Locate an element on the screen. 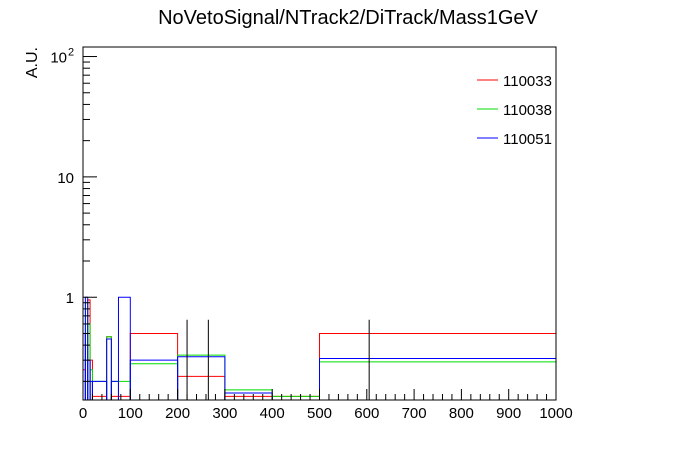 The height and width of the screenshot is (472, 696). x-tick-label-300: 300 is located at coordinates (224, 413).